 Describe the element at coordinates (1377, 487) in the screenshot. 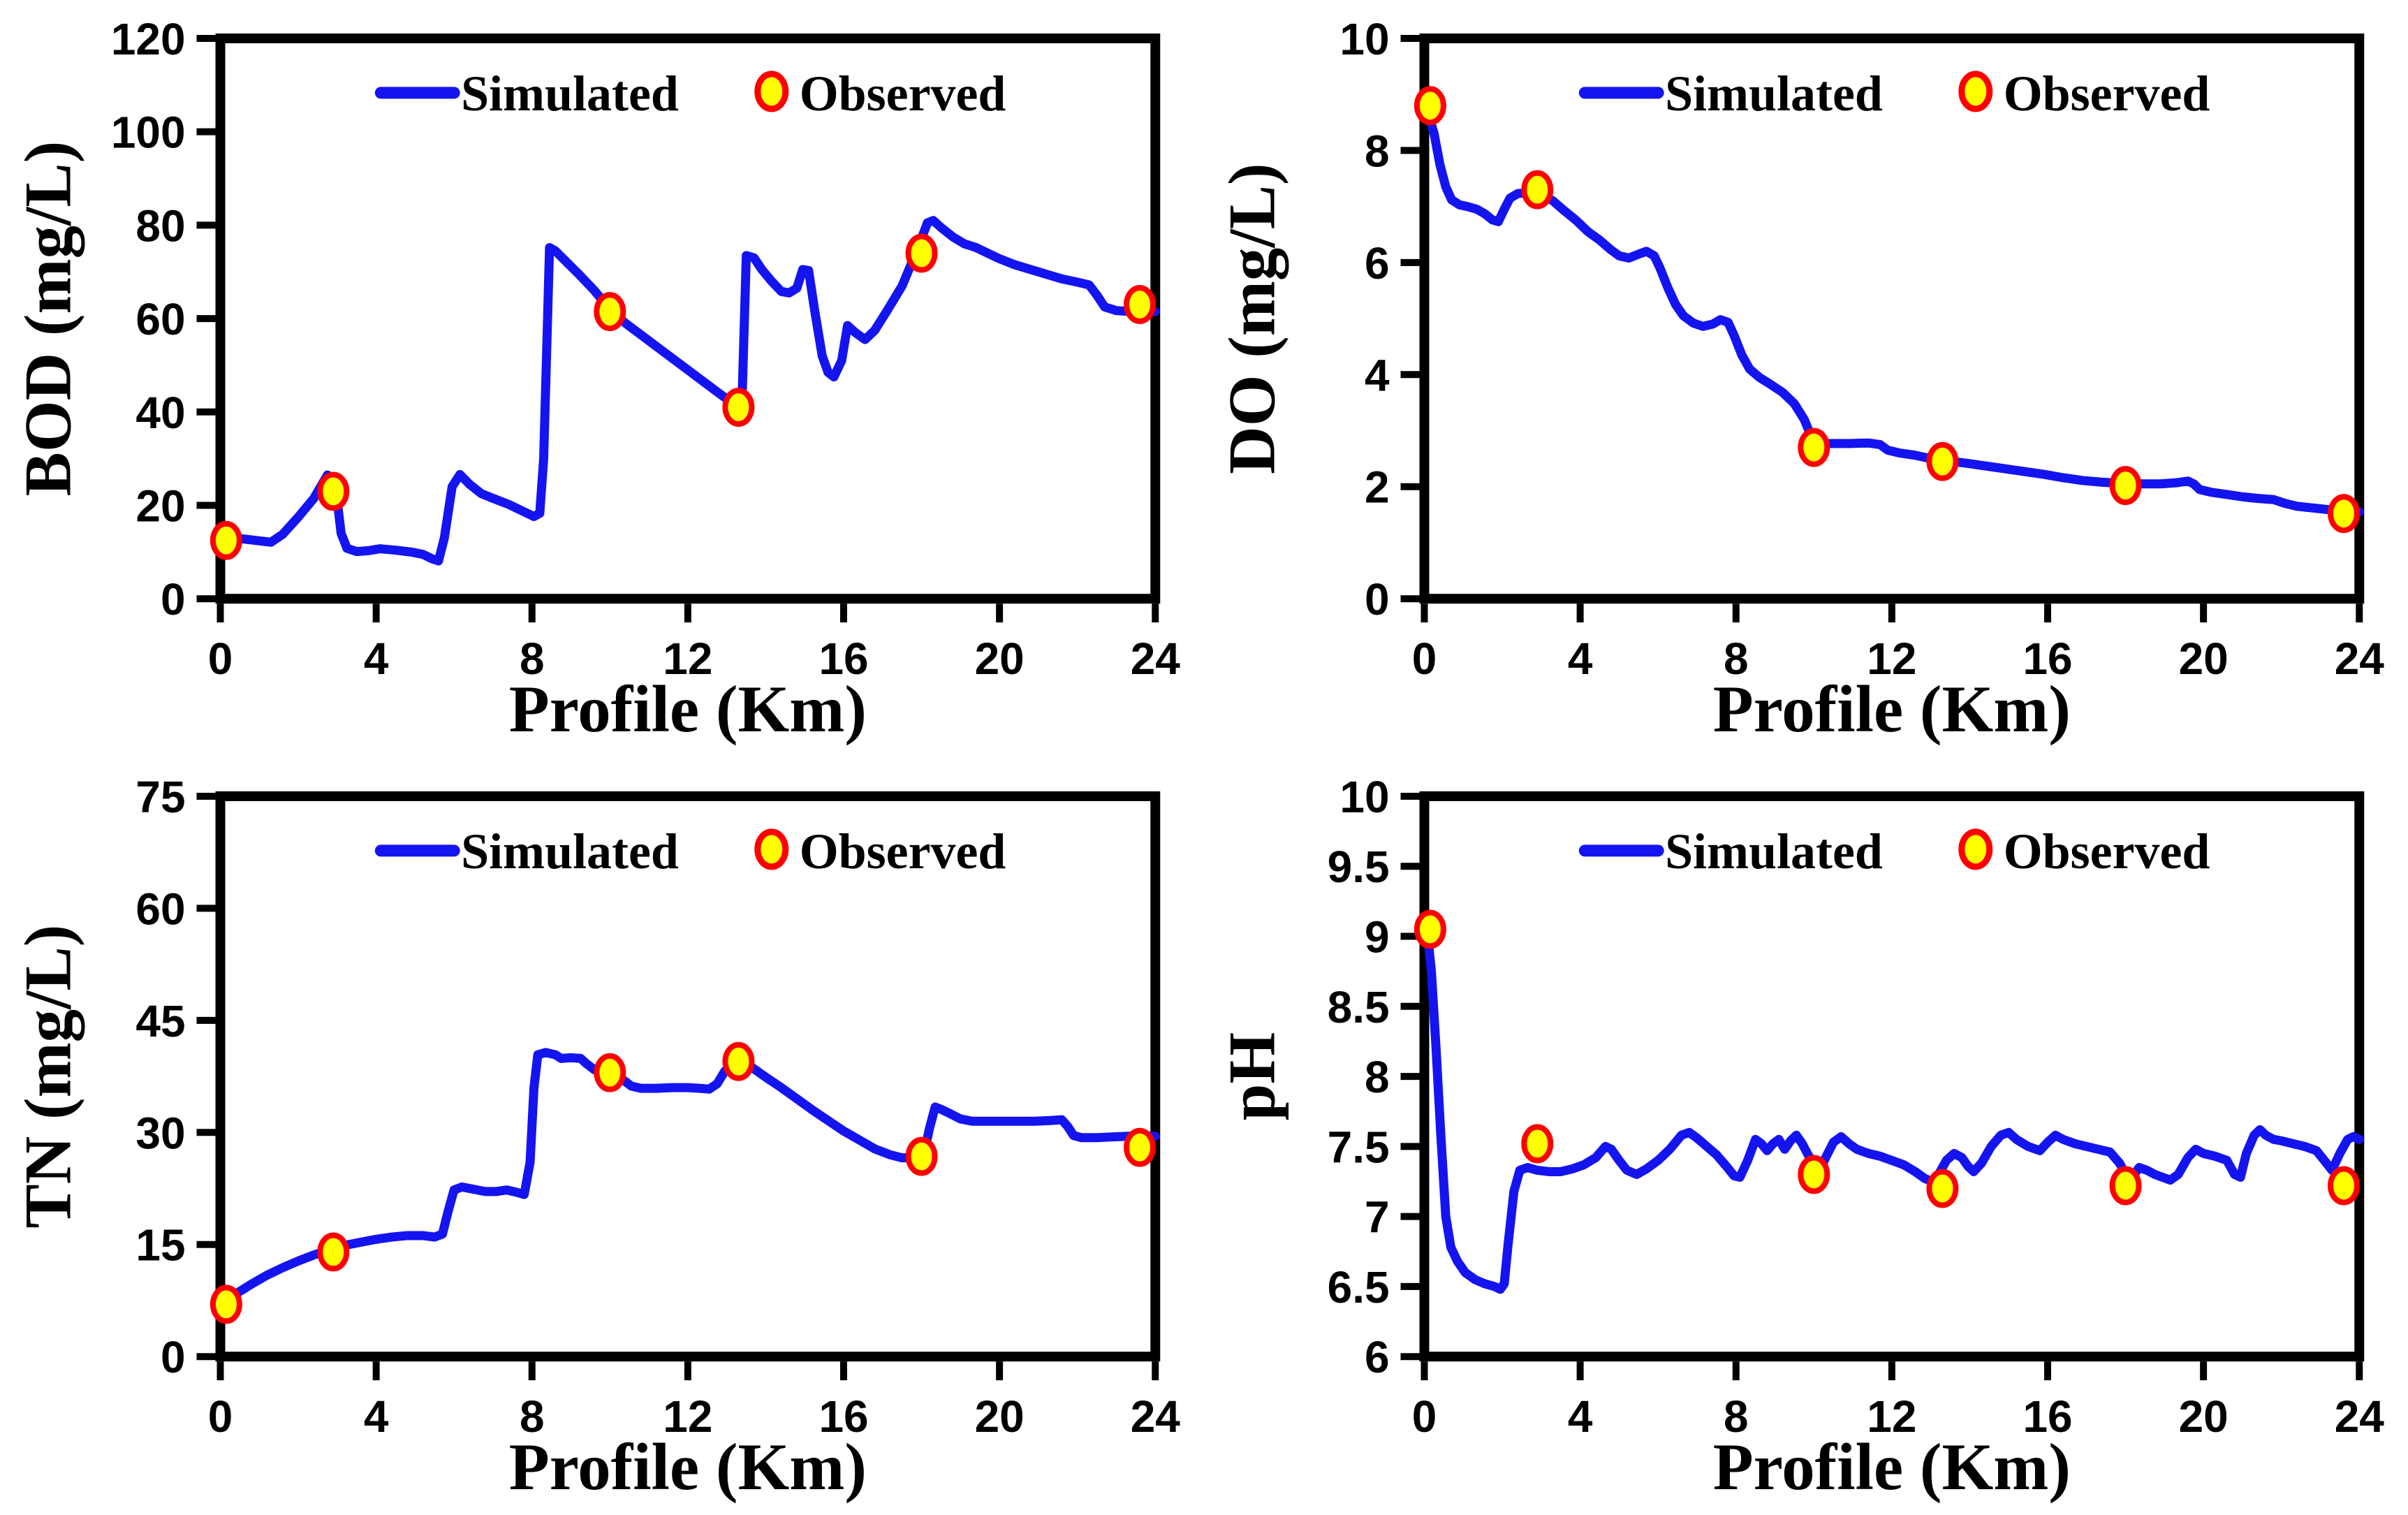

I see `y-tick-label: 2` at that location.